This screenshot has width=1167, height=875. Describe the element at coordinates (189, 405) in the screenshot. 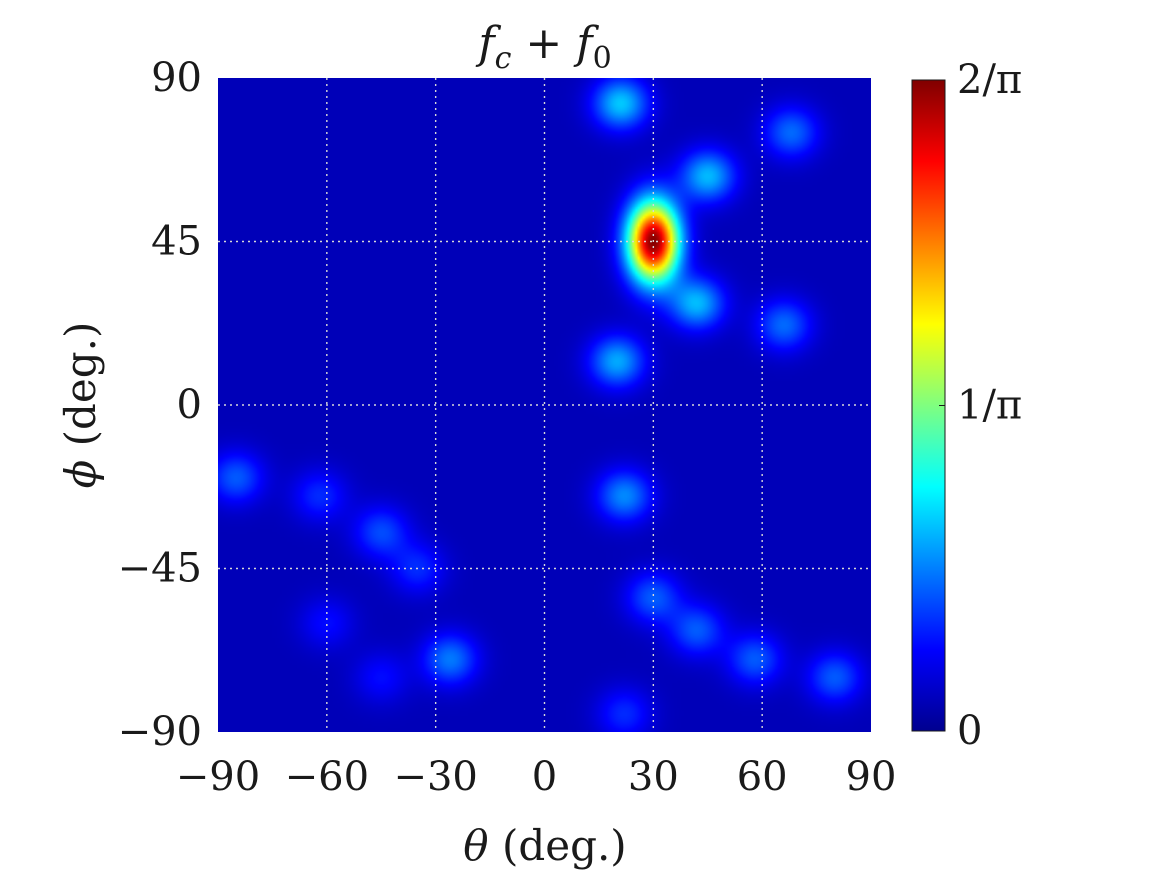

I see `y-tick-label: 0` at that location.